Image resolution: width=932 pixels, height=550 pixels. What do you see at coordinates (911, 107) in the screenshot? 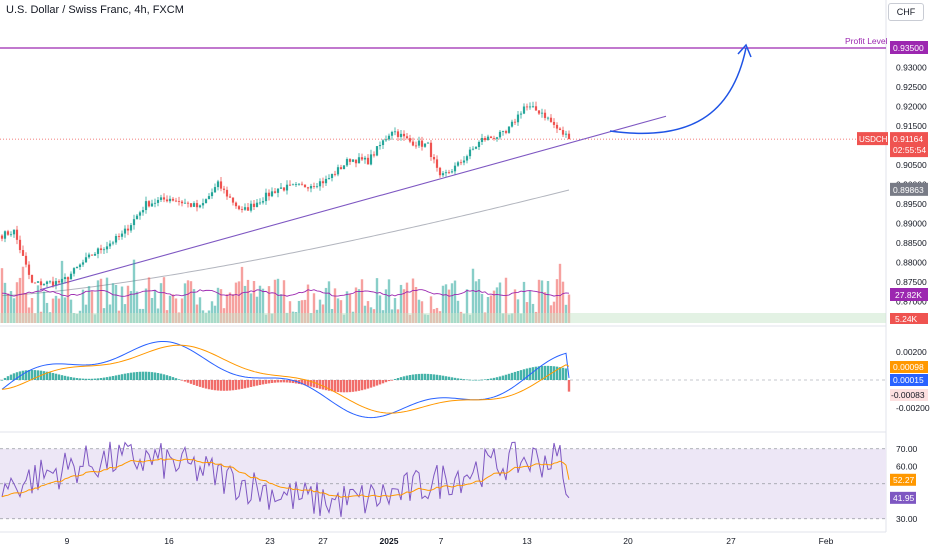
I see `price-tick-label: 0.92000` at bounding box center [911, 107].